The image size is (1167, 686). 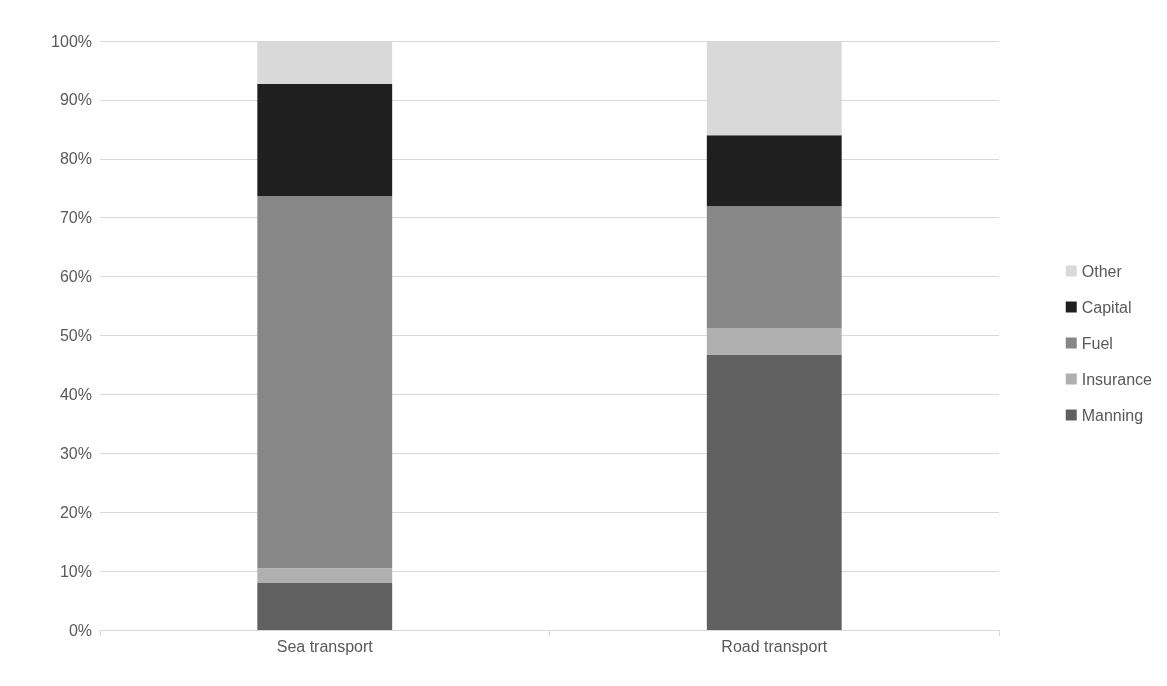 I want to click on y-tick-label: 40%, so click(x=75, y=394).